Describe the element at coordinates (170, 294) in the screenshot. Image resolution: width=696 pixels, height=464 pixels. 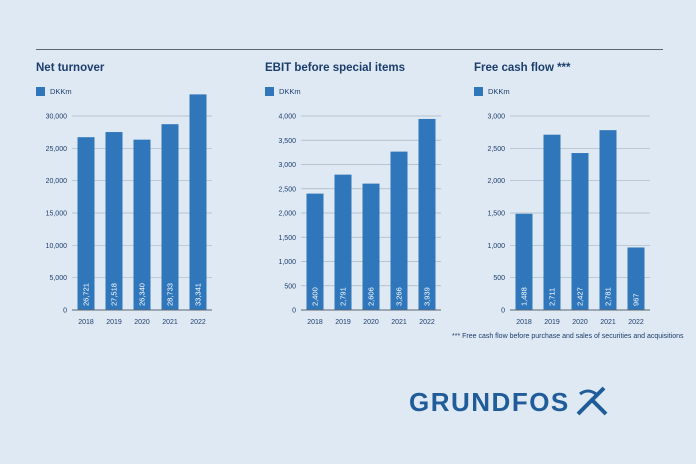
I see `bar-value-label: 28,733` at that location.